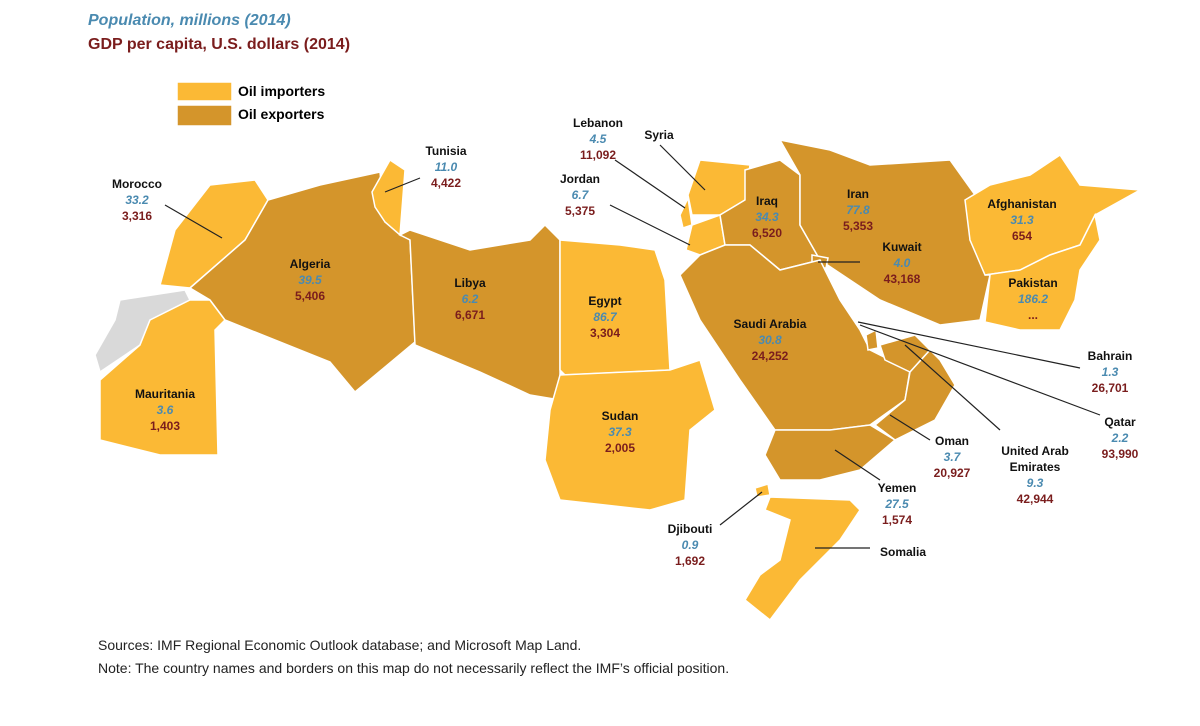  I want to click on population: 33.2, so click(137, 200).